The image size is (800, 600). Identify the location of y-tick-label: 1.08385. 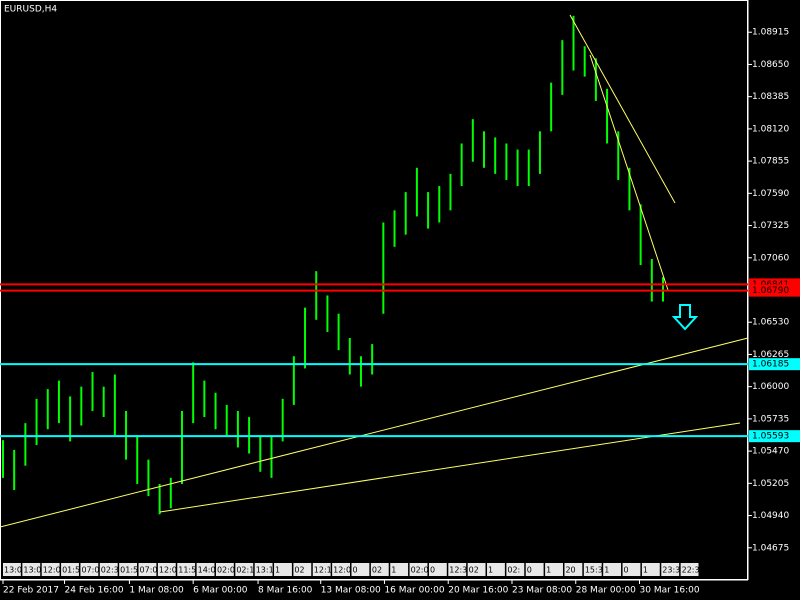
(770, 97).